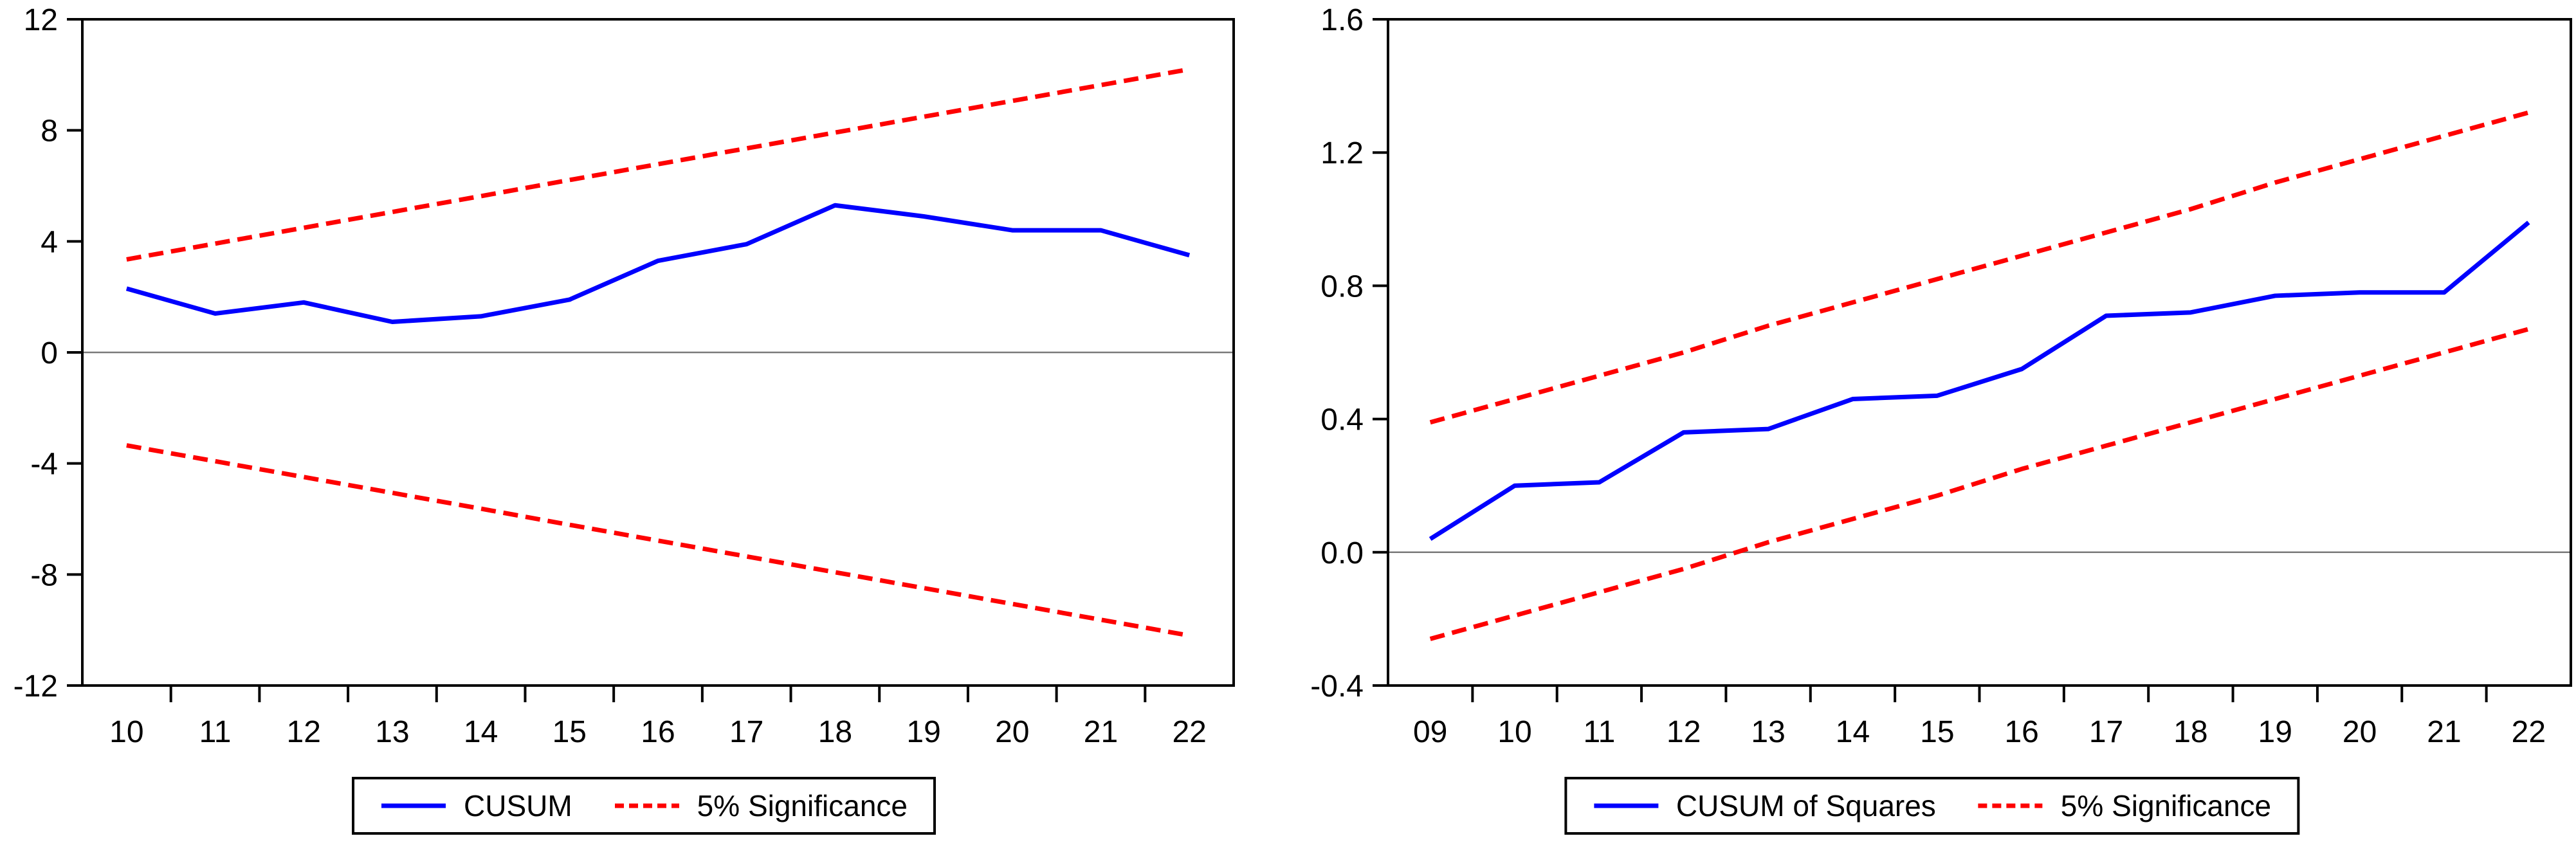 This screenshot has width=2576, height=845. What do you see at coordinates (1342, 20) in the screenshot?
I see `svg-text: 1.6` at bounding box center [1342, 20].